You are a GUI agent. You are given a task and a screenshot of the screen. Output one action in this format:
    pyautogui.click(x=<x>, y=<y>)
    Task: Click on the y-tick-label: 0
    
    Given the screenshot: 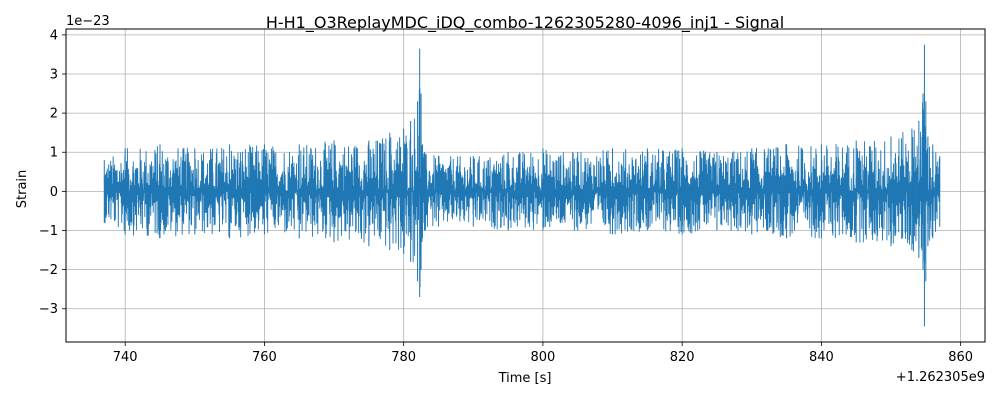 What is the action you would take?
    pyautogui.click(x=54, y=192)
    